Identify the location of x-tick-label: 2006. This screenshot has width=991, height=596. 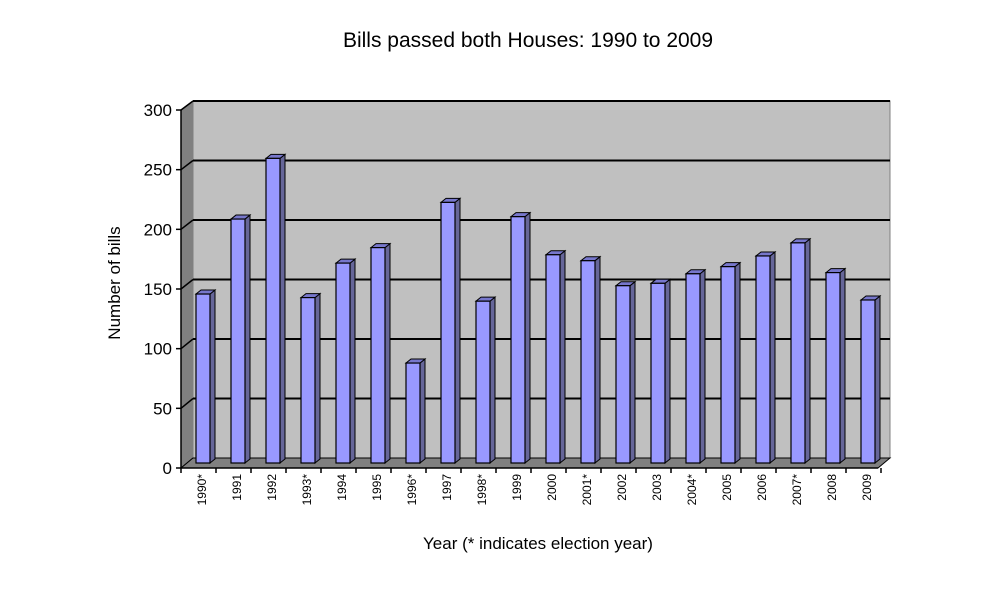
(762, 487).